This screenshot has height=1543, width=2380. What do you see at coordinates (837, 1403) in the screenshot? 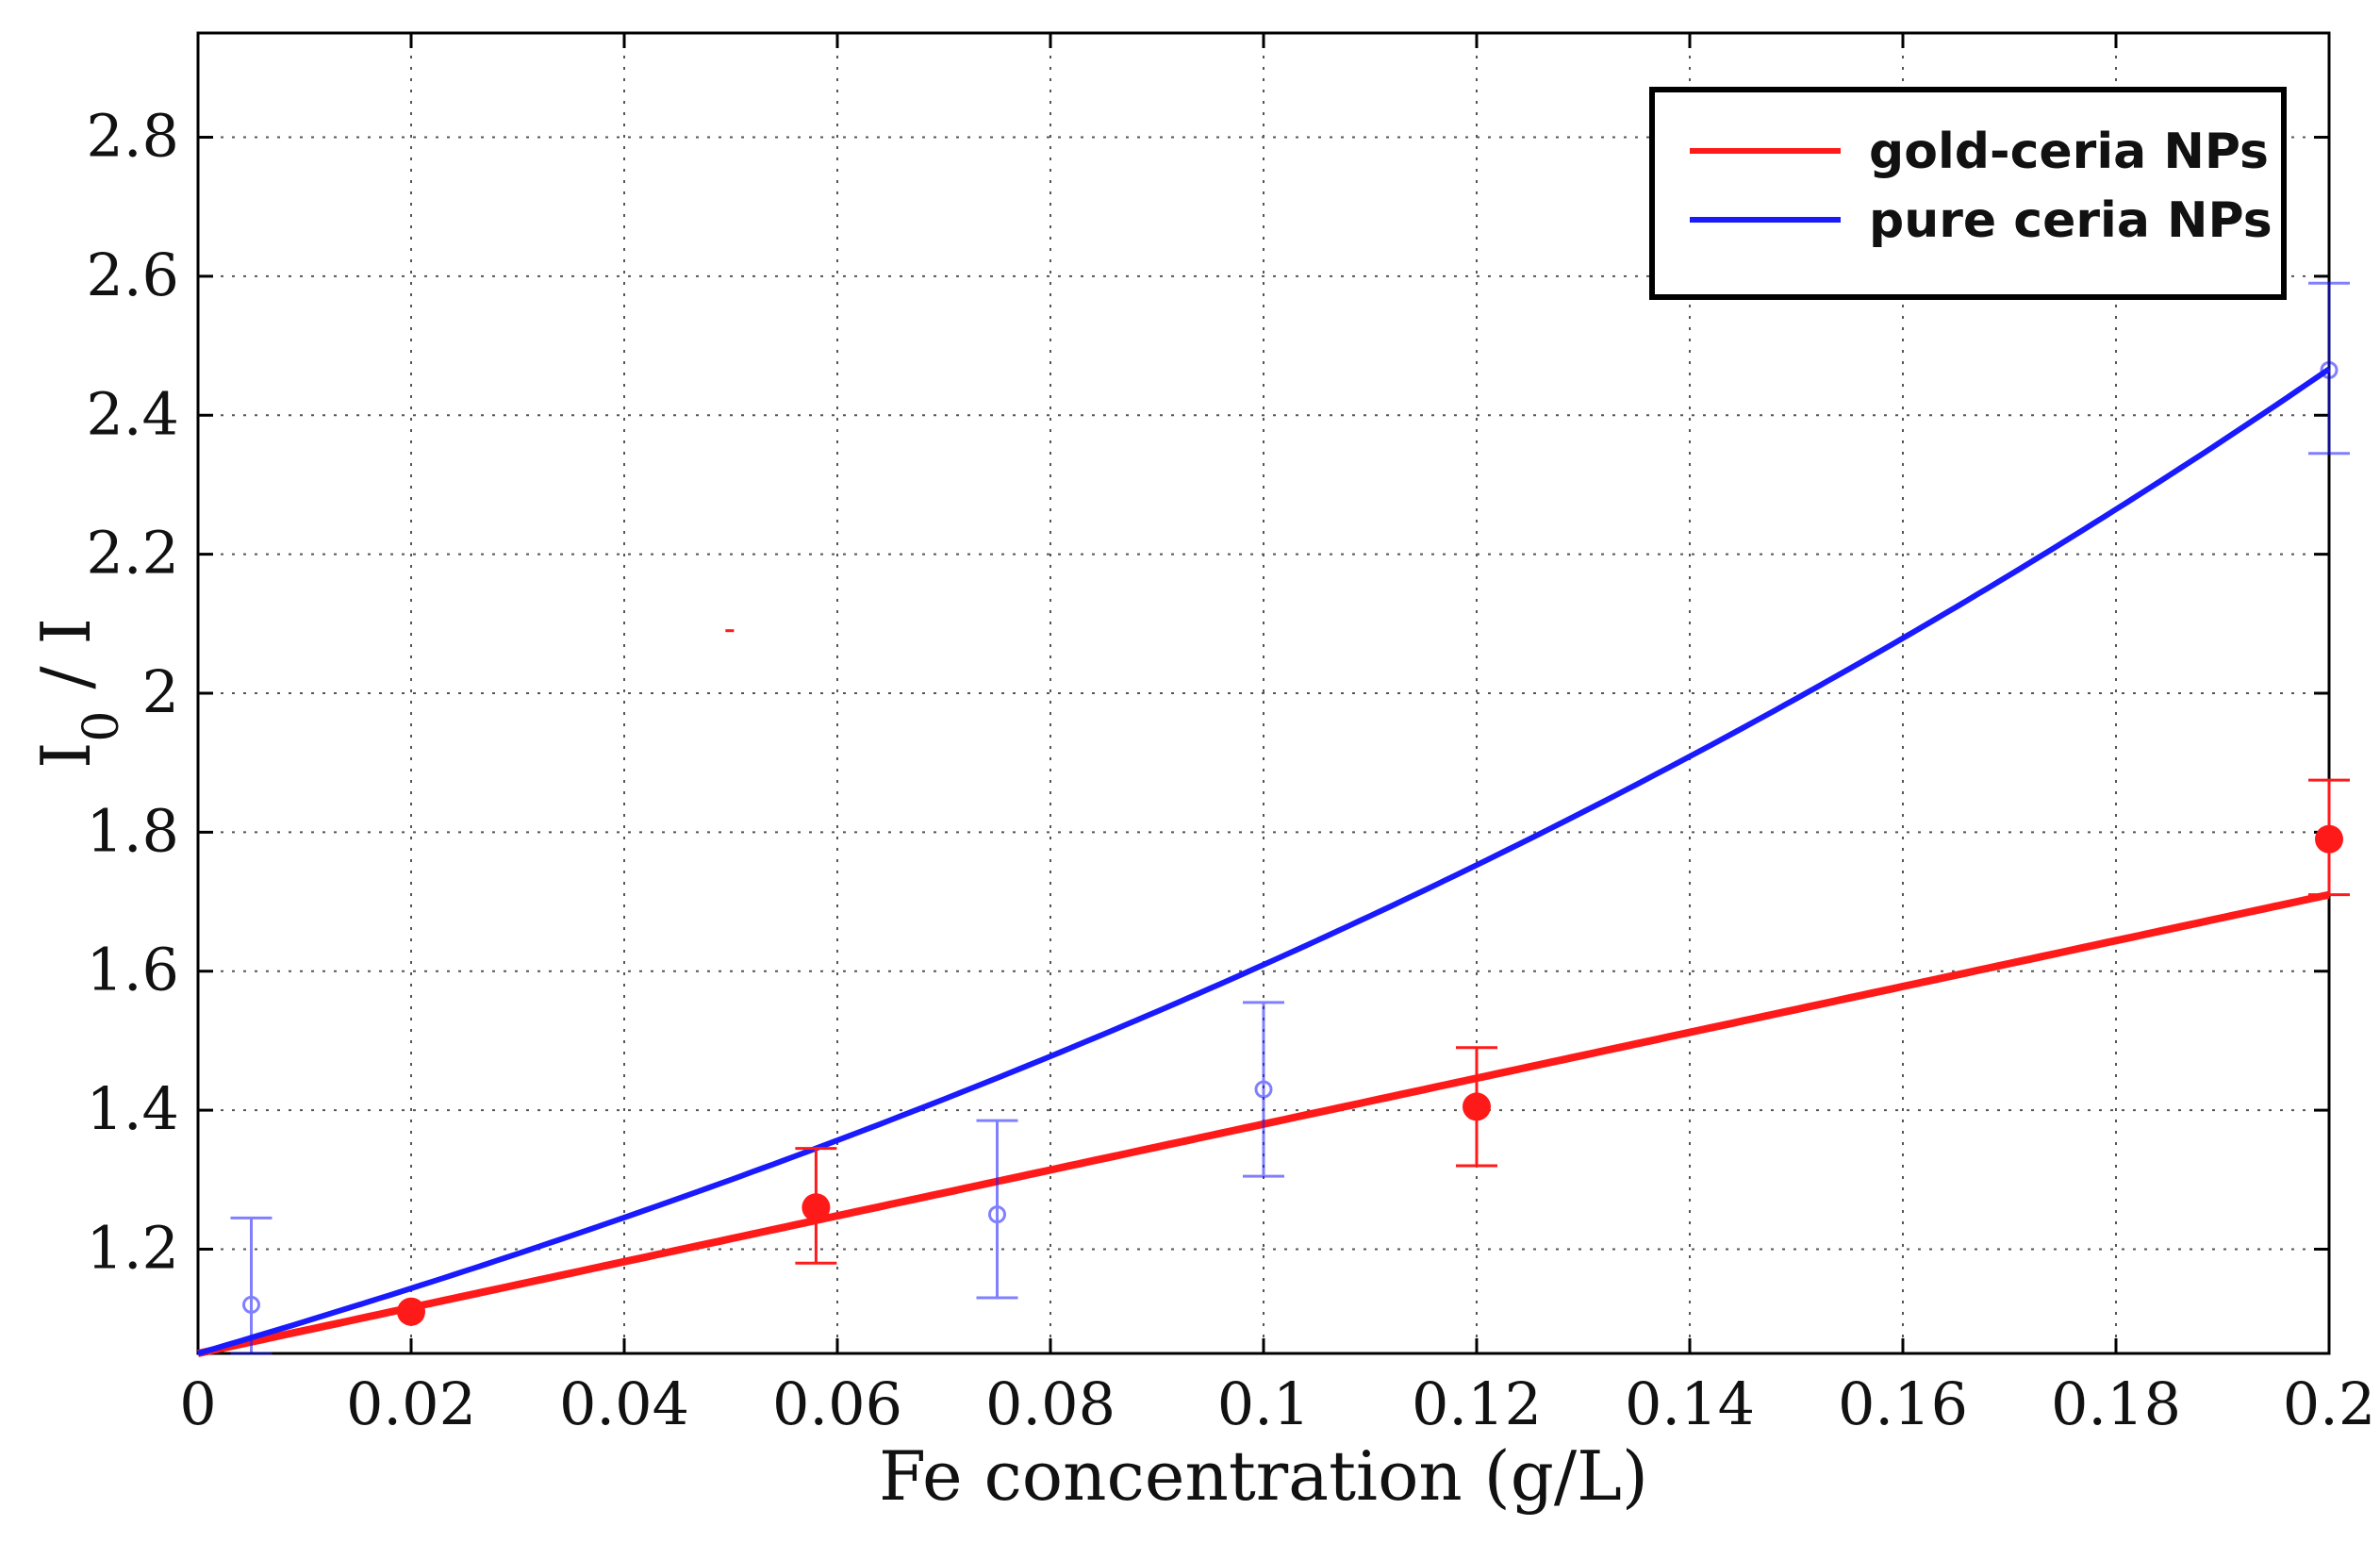
I see `x-tick-label: 0.06` at bounding box center [837, 1403].